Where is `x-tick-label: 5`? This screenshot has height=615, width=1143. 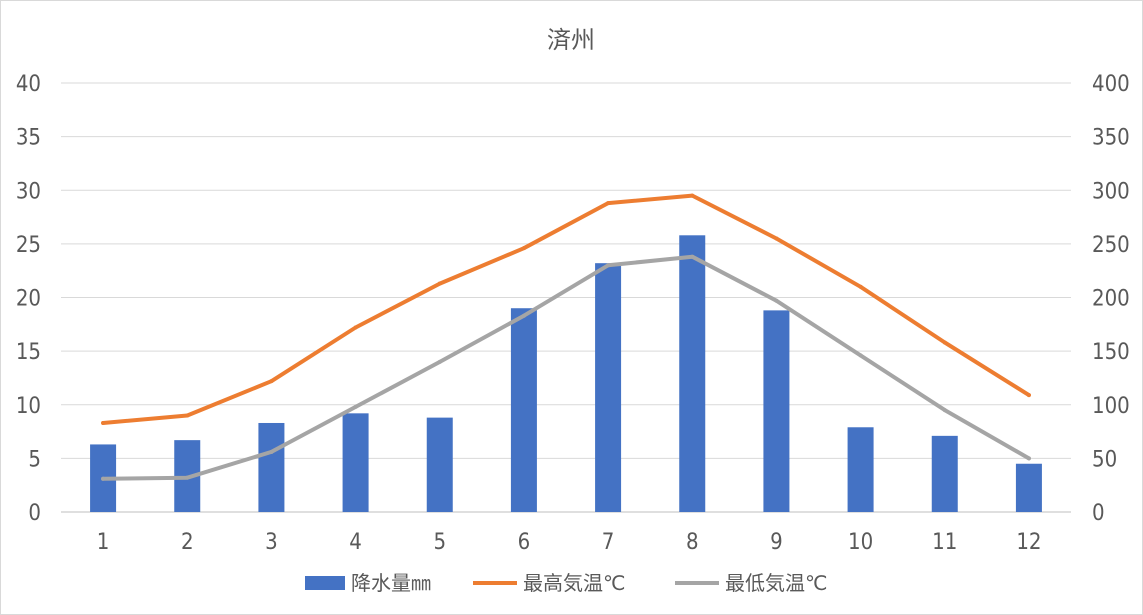
x-tick-label: 5 is located at coordinates (439, 542).